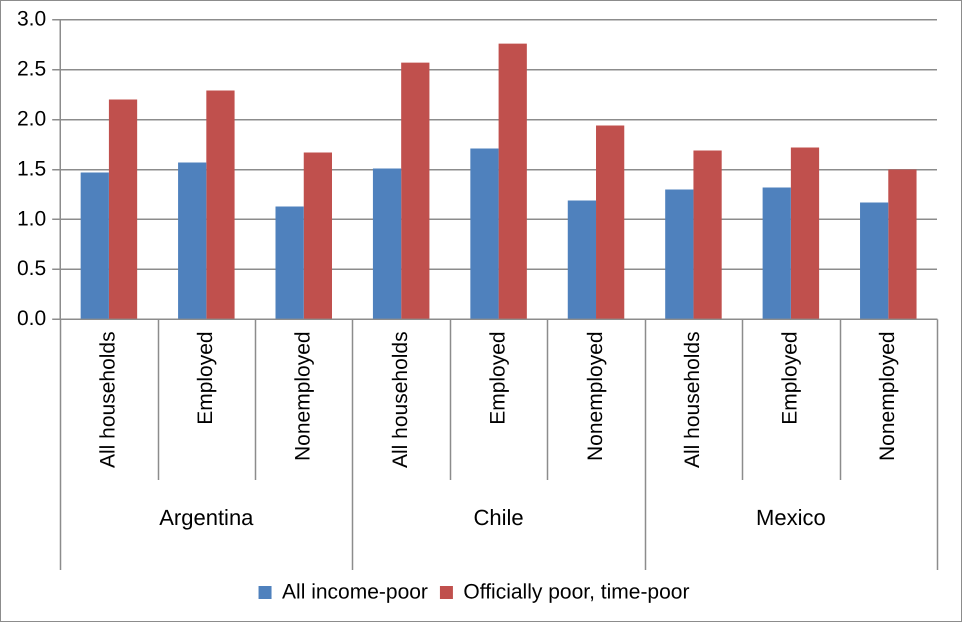 The image size is (962, 622). I want to click on text: Argentina, so click(206, 517).